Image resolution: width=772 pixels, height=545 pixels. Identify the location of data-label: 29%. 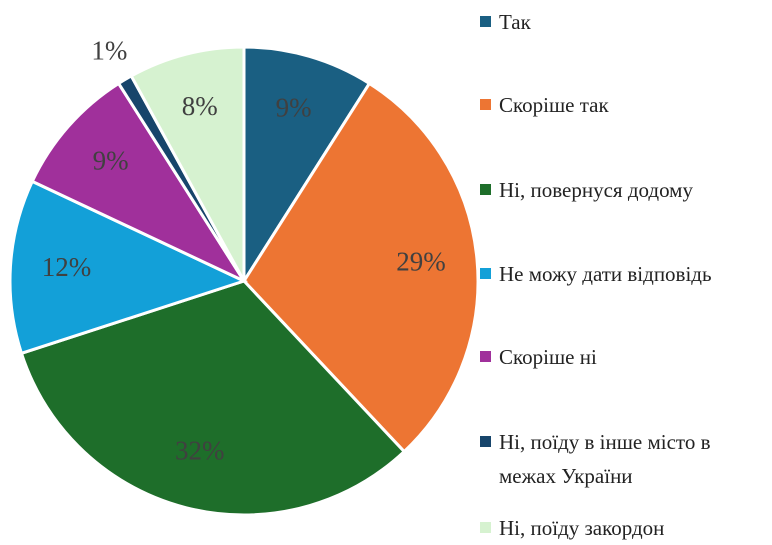
(421, 261).